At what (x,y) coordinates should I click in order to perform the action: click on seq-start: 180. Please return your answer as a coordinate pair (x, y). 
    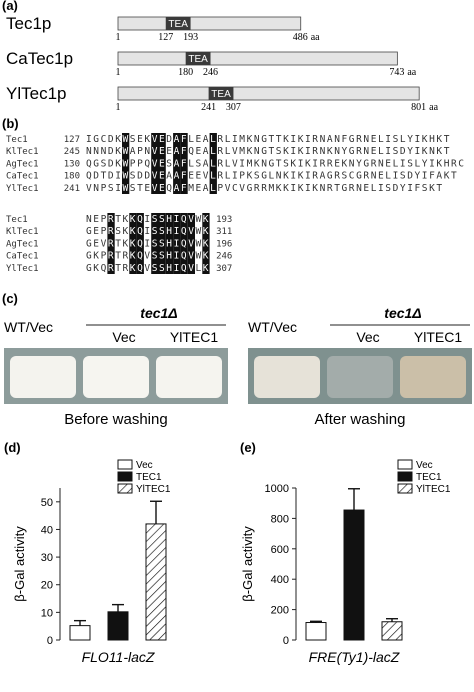
    Looking at the image, I should click on (72, 177).